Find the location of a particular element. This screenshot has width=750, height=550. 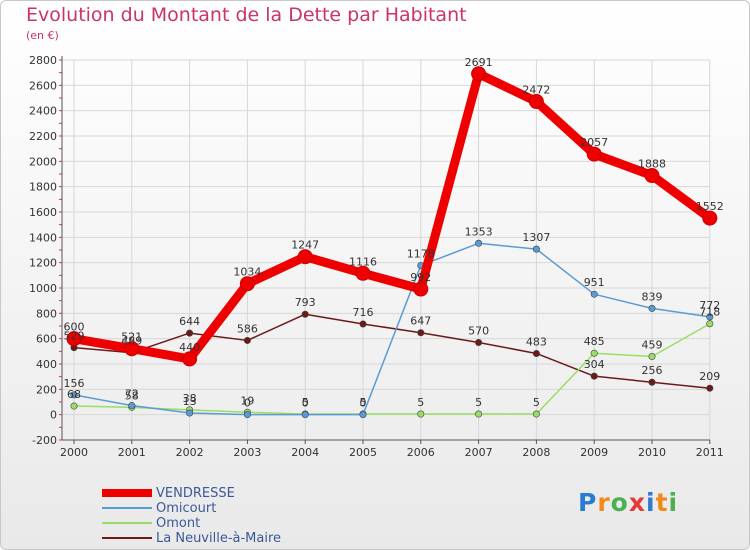

data-label: 600 is located at coordinates (74, 327).